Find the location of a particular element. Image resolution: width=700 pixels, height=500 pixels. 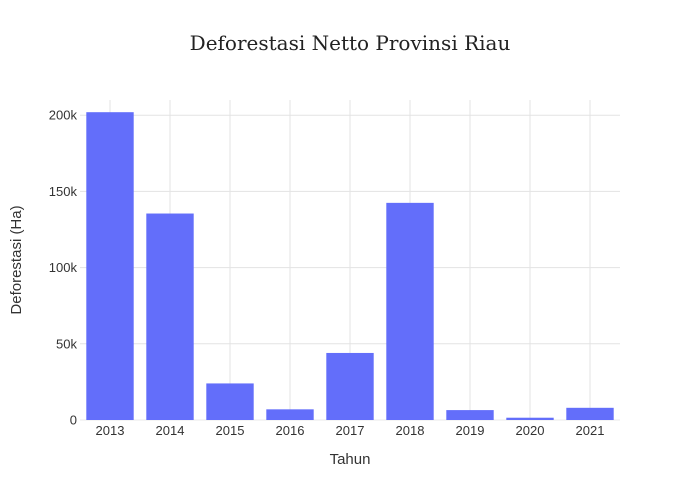

bar-2015 is located at coordinates (230, 401).